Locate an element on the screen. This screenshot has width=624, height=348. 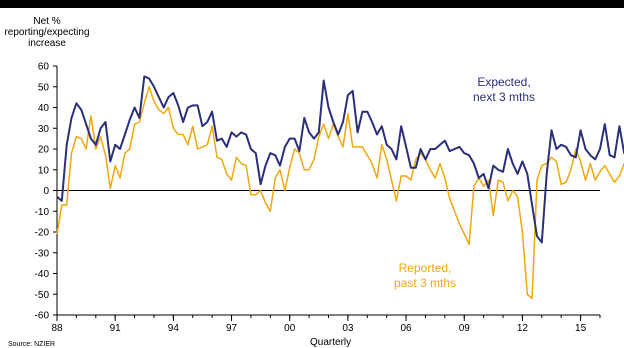
y-tick-label: 40 is located at coordinates (44, 108).